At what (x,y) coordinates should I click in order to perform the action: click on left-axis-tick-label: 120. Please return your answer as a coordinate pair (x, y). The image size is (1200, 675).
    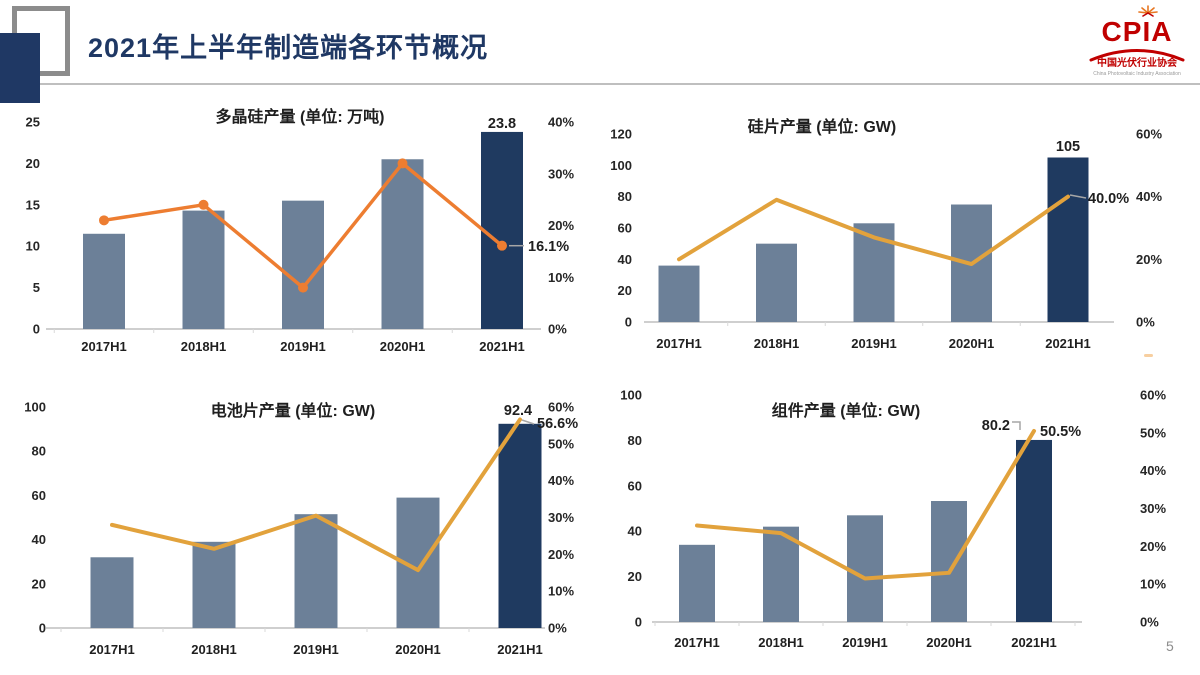
    Looking at the image, I should click on (621, 134).